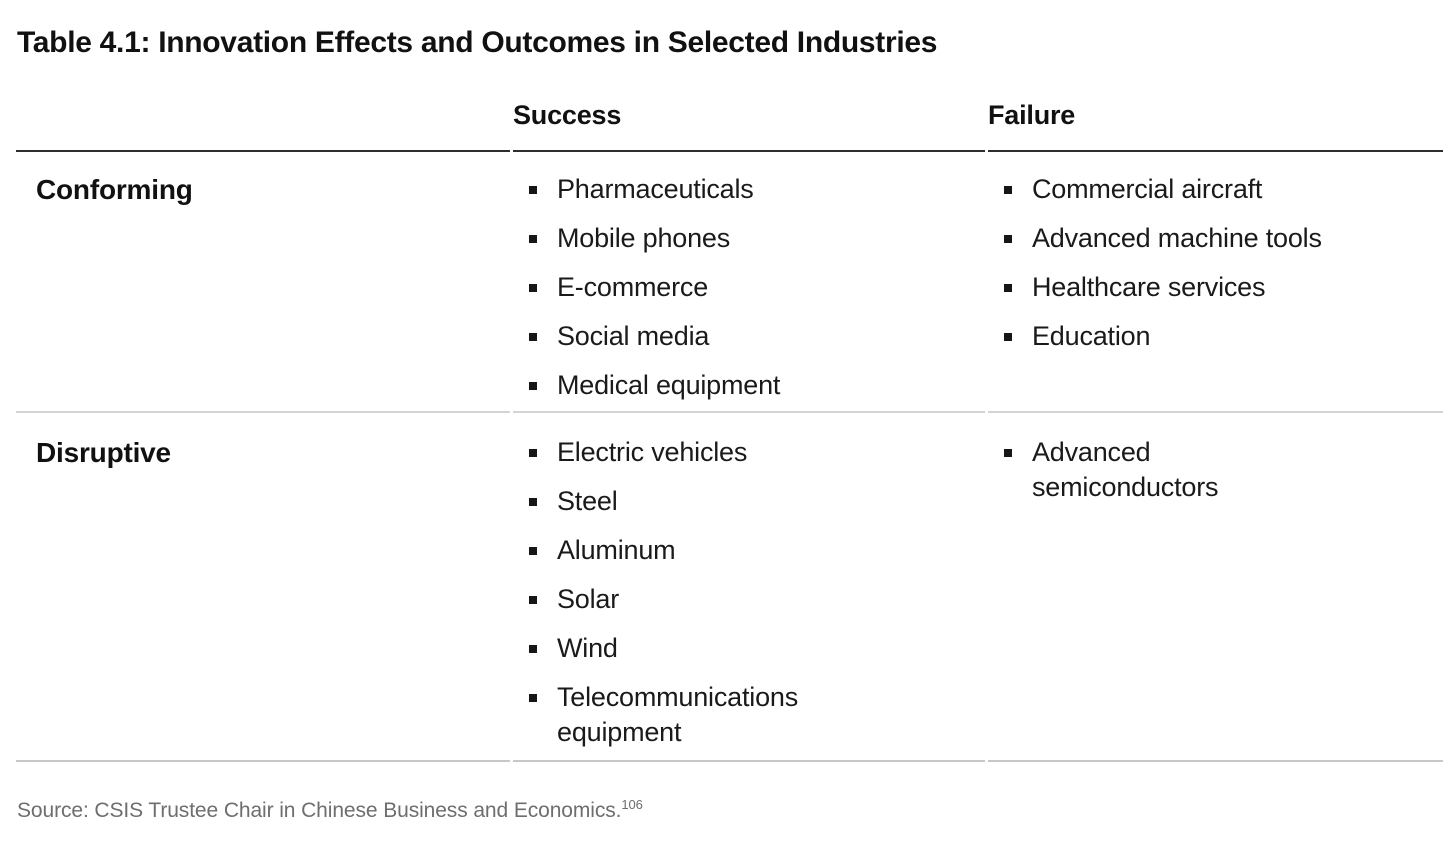  I want to click on disruptive-failure-list: Advanced semiconductors, so click(1215, 470).